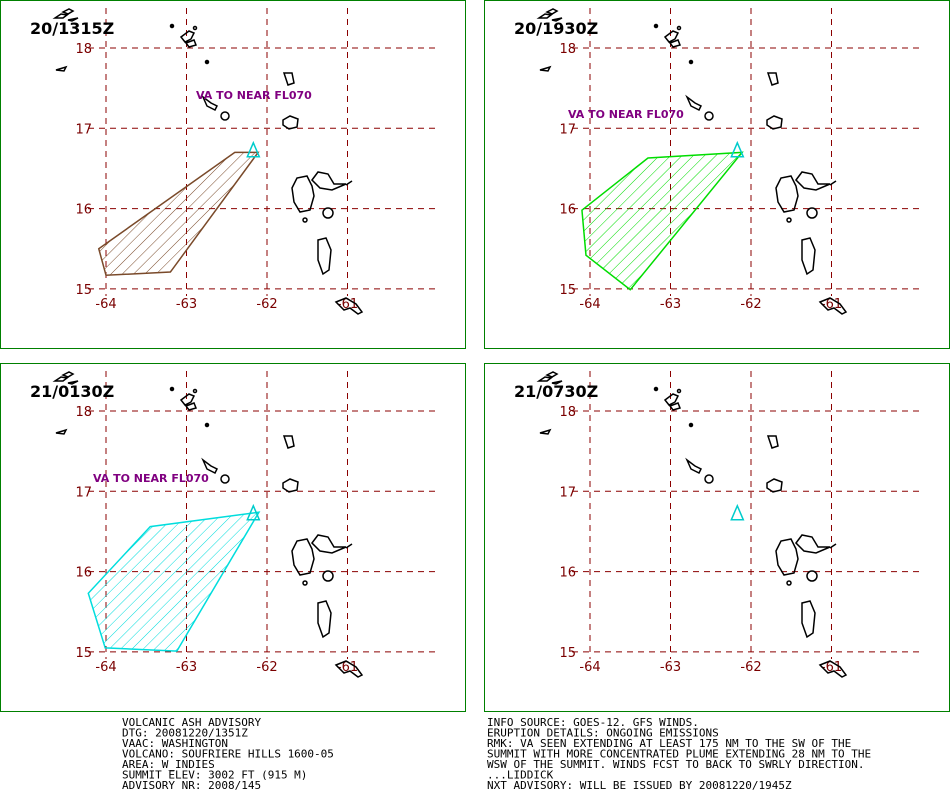  I want to click on valid-time: 21/0730Z, so click(556, 391).